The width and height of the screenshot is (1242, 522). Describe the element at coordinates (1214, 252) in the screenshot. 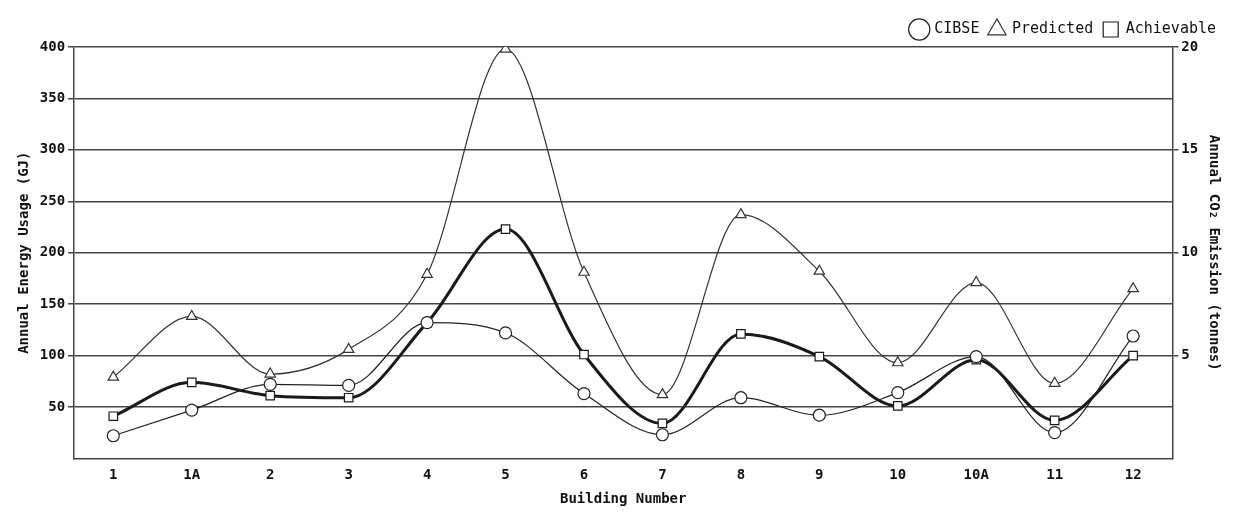

I see `y2-axis-title: Annual CO₂ Emission (tonnes)` at that location.